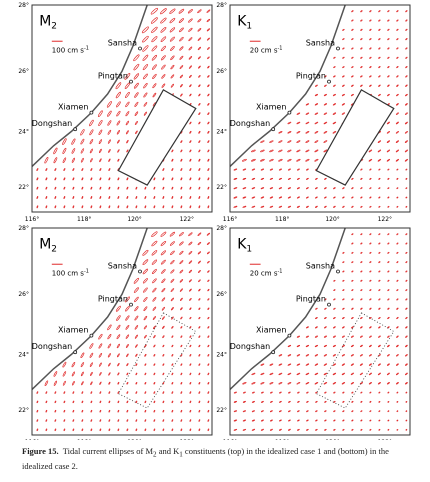 The width and height of the screenshot is (430, 482). I want to click on constituent-label: K1, so click(244, 246).